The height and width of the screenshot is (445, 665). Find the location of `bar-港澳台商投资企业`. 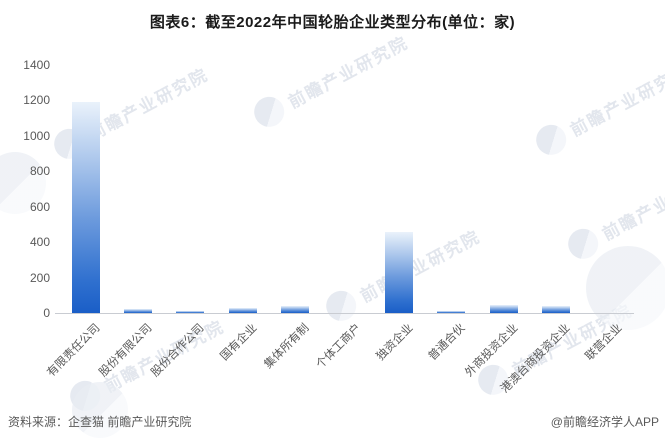

bar-港澳台商投资企业 is located at coordinates (555, 309).